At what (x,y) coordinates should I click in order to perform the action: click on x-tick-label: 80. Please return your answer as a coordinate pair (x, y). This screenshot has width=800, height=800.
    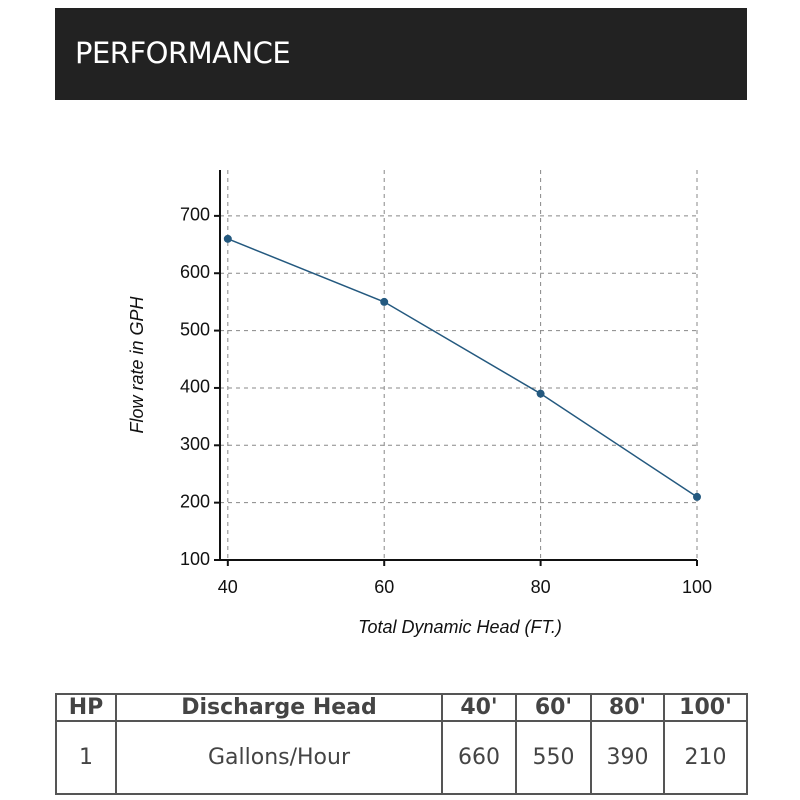
    Looking at the image, I should click on (541, 587).